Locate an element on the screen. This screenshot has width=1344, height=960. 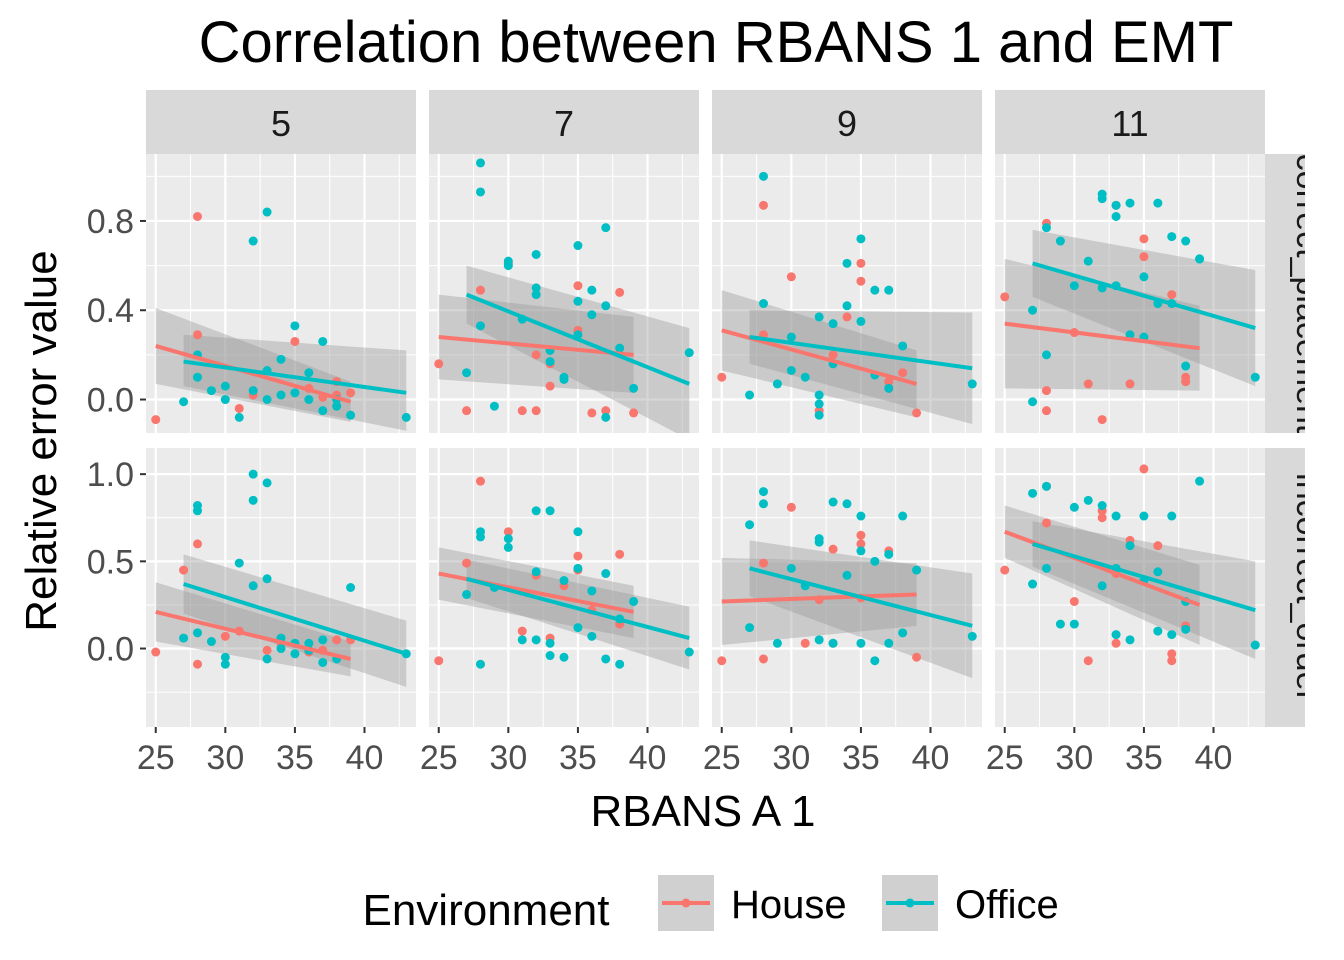
chart-title: Correlation between RBANS 1 and EMT is located at coordinates (716, 42).